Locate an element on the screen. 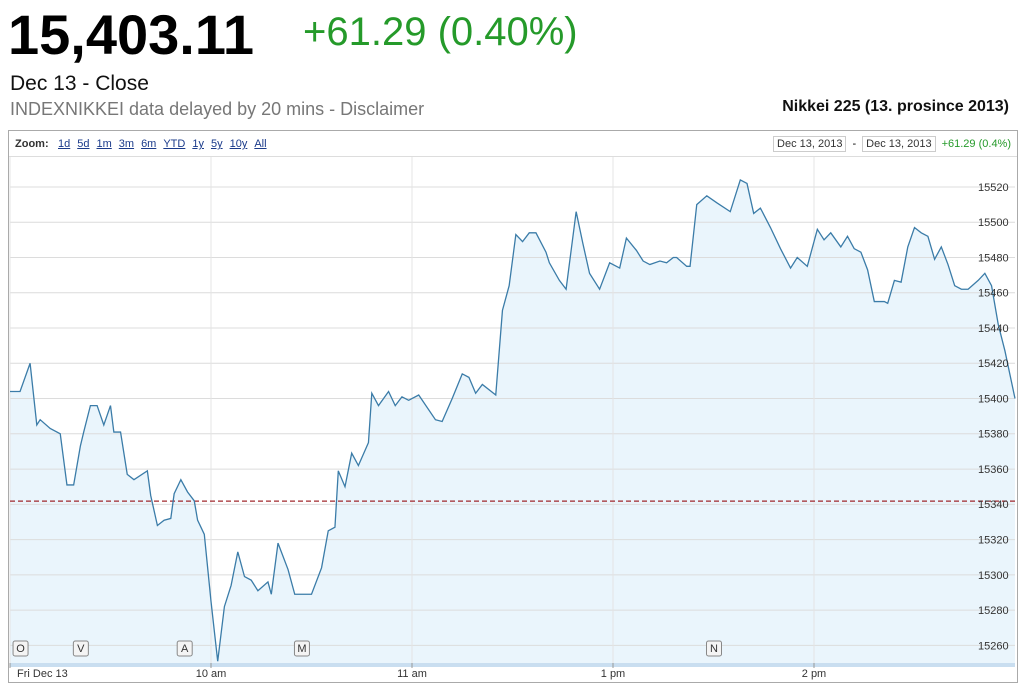 Image resolution: width=1019 pixels, height=683 pixels. y-tick-label: 15480 is located at coordinates (993, 258).